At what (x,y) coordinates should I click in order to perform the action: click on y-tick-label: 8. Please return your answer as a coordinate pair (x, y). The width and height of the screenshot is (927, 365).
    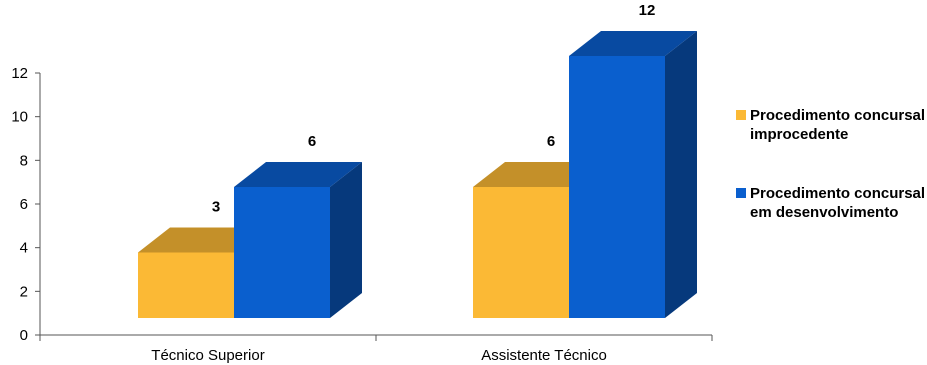
    Looking at the image, I should click on (24, 160).